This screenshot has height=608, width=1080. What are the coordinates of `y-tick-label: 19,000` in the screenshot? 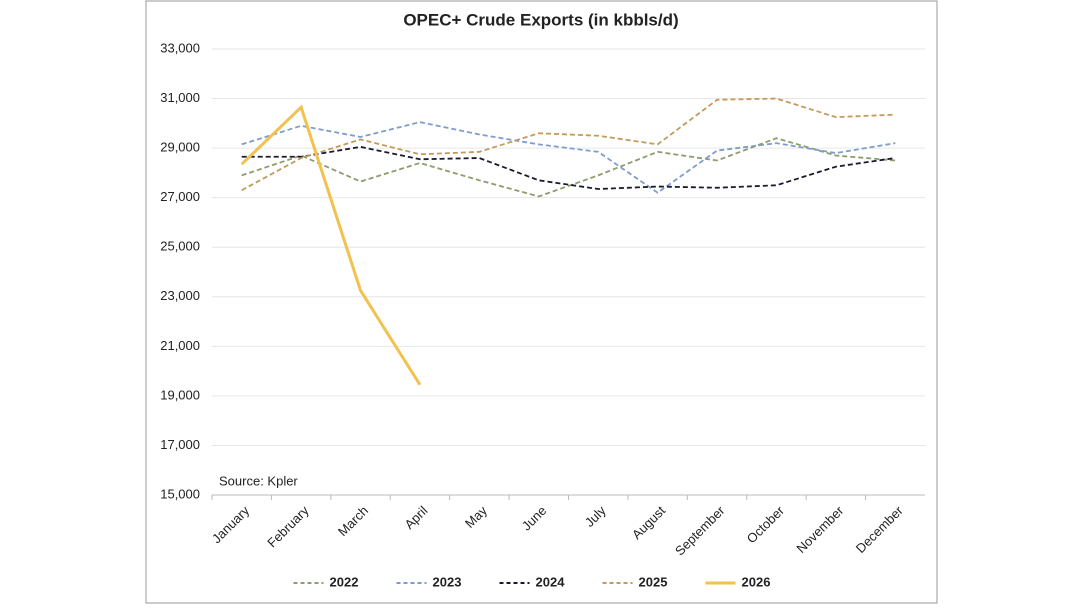 It's located at (180, 394).